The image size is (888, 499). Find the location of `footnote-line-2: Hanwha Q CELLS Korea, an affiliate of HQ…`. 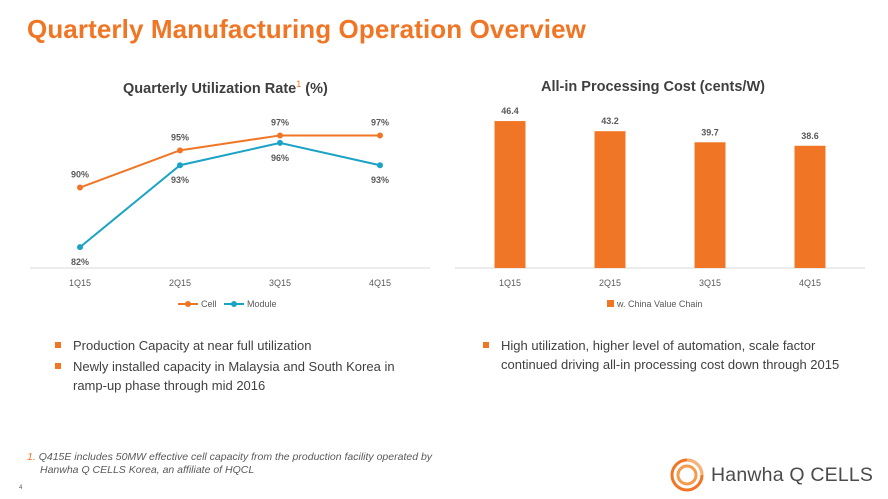

footnote-line-2: Hanwha Q CELLS Korea, an affiliate of HQ… is located at coordinates (147, 470).